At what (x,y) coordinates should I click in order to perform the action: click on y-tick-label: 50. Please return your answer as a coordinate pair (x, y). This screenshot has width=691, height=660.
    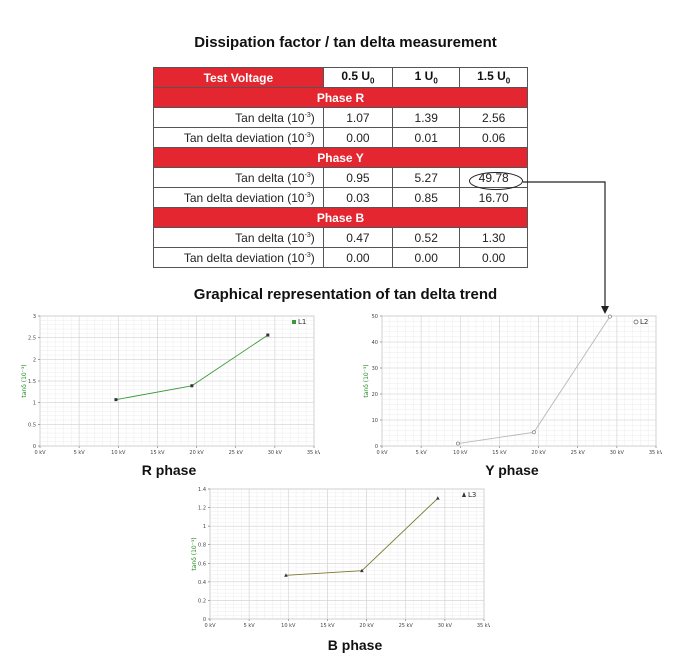
    Looking at the image, I should click on (375, 317).